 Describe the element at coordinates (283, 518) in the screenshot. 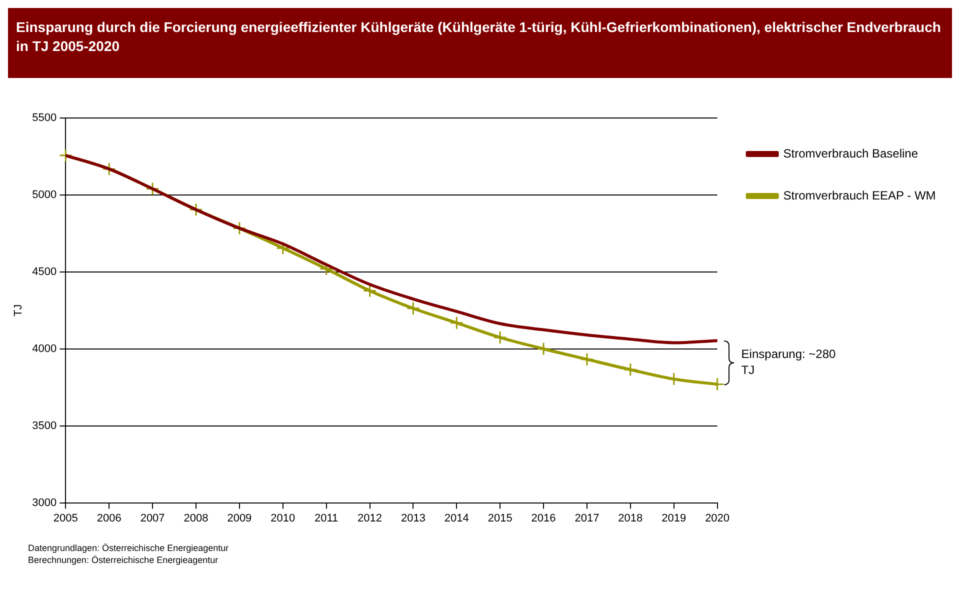

I see `x-tick-label: 2010` at that location.